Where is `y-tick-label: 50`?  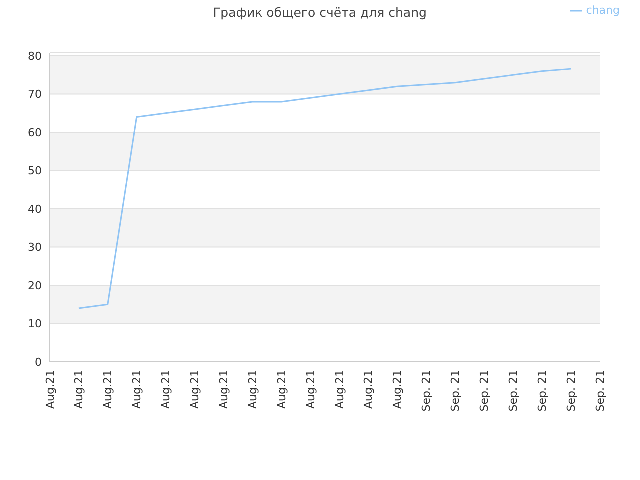 y-tick-label: 50 is located at coordinates (35, 171).